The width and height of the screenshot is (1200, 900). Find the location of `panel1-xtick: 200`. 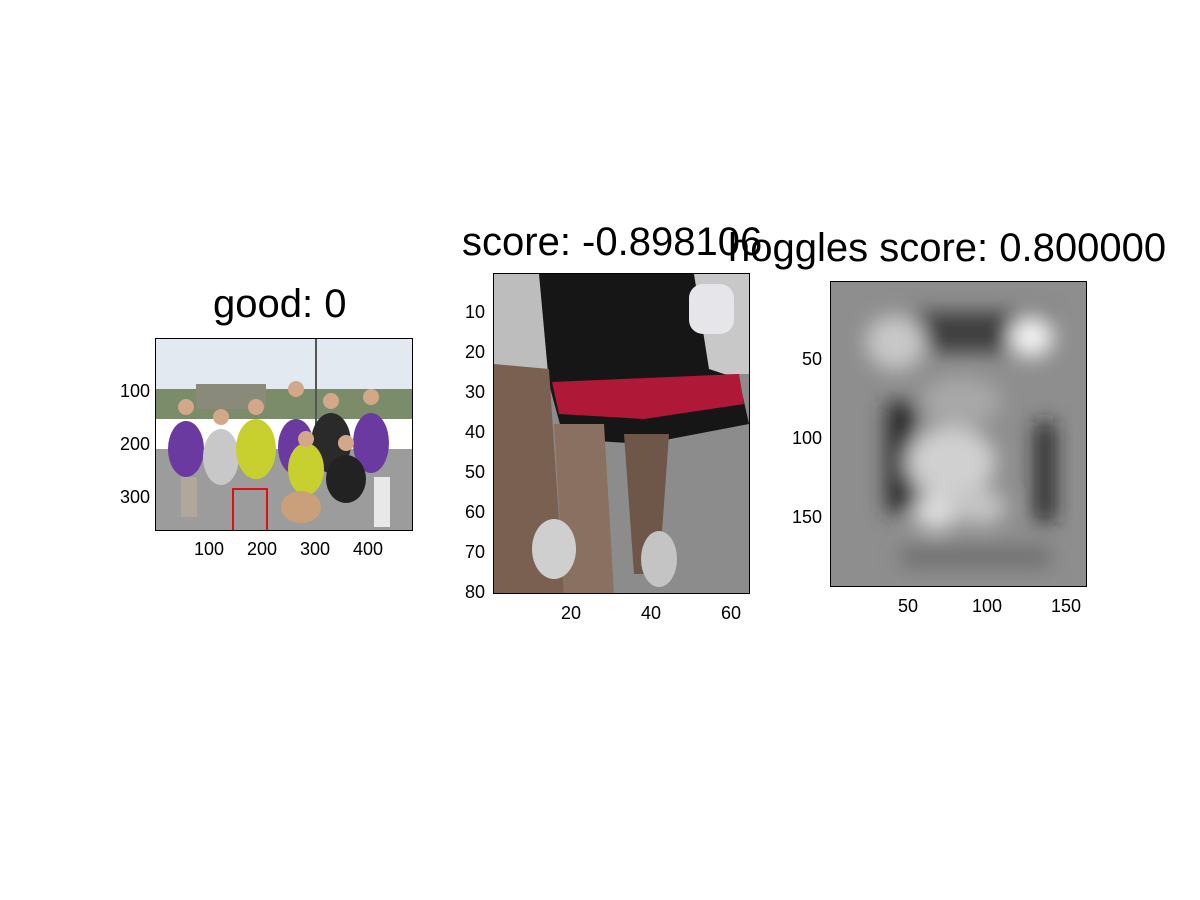

panel1-xtick: 200 is located at coordinates (262, 549).